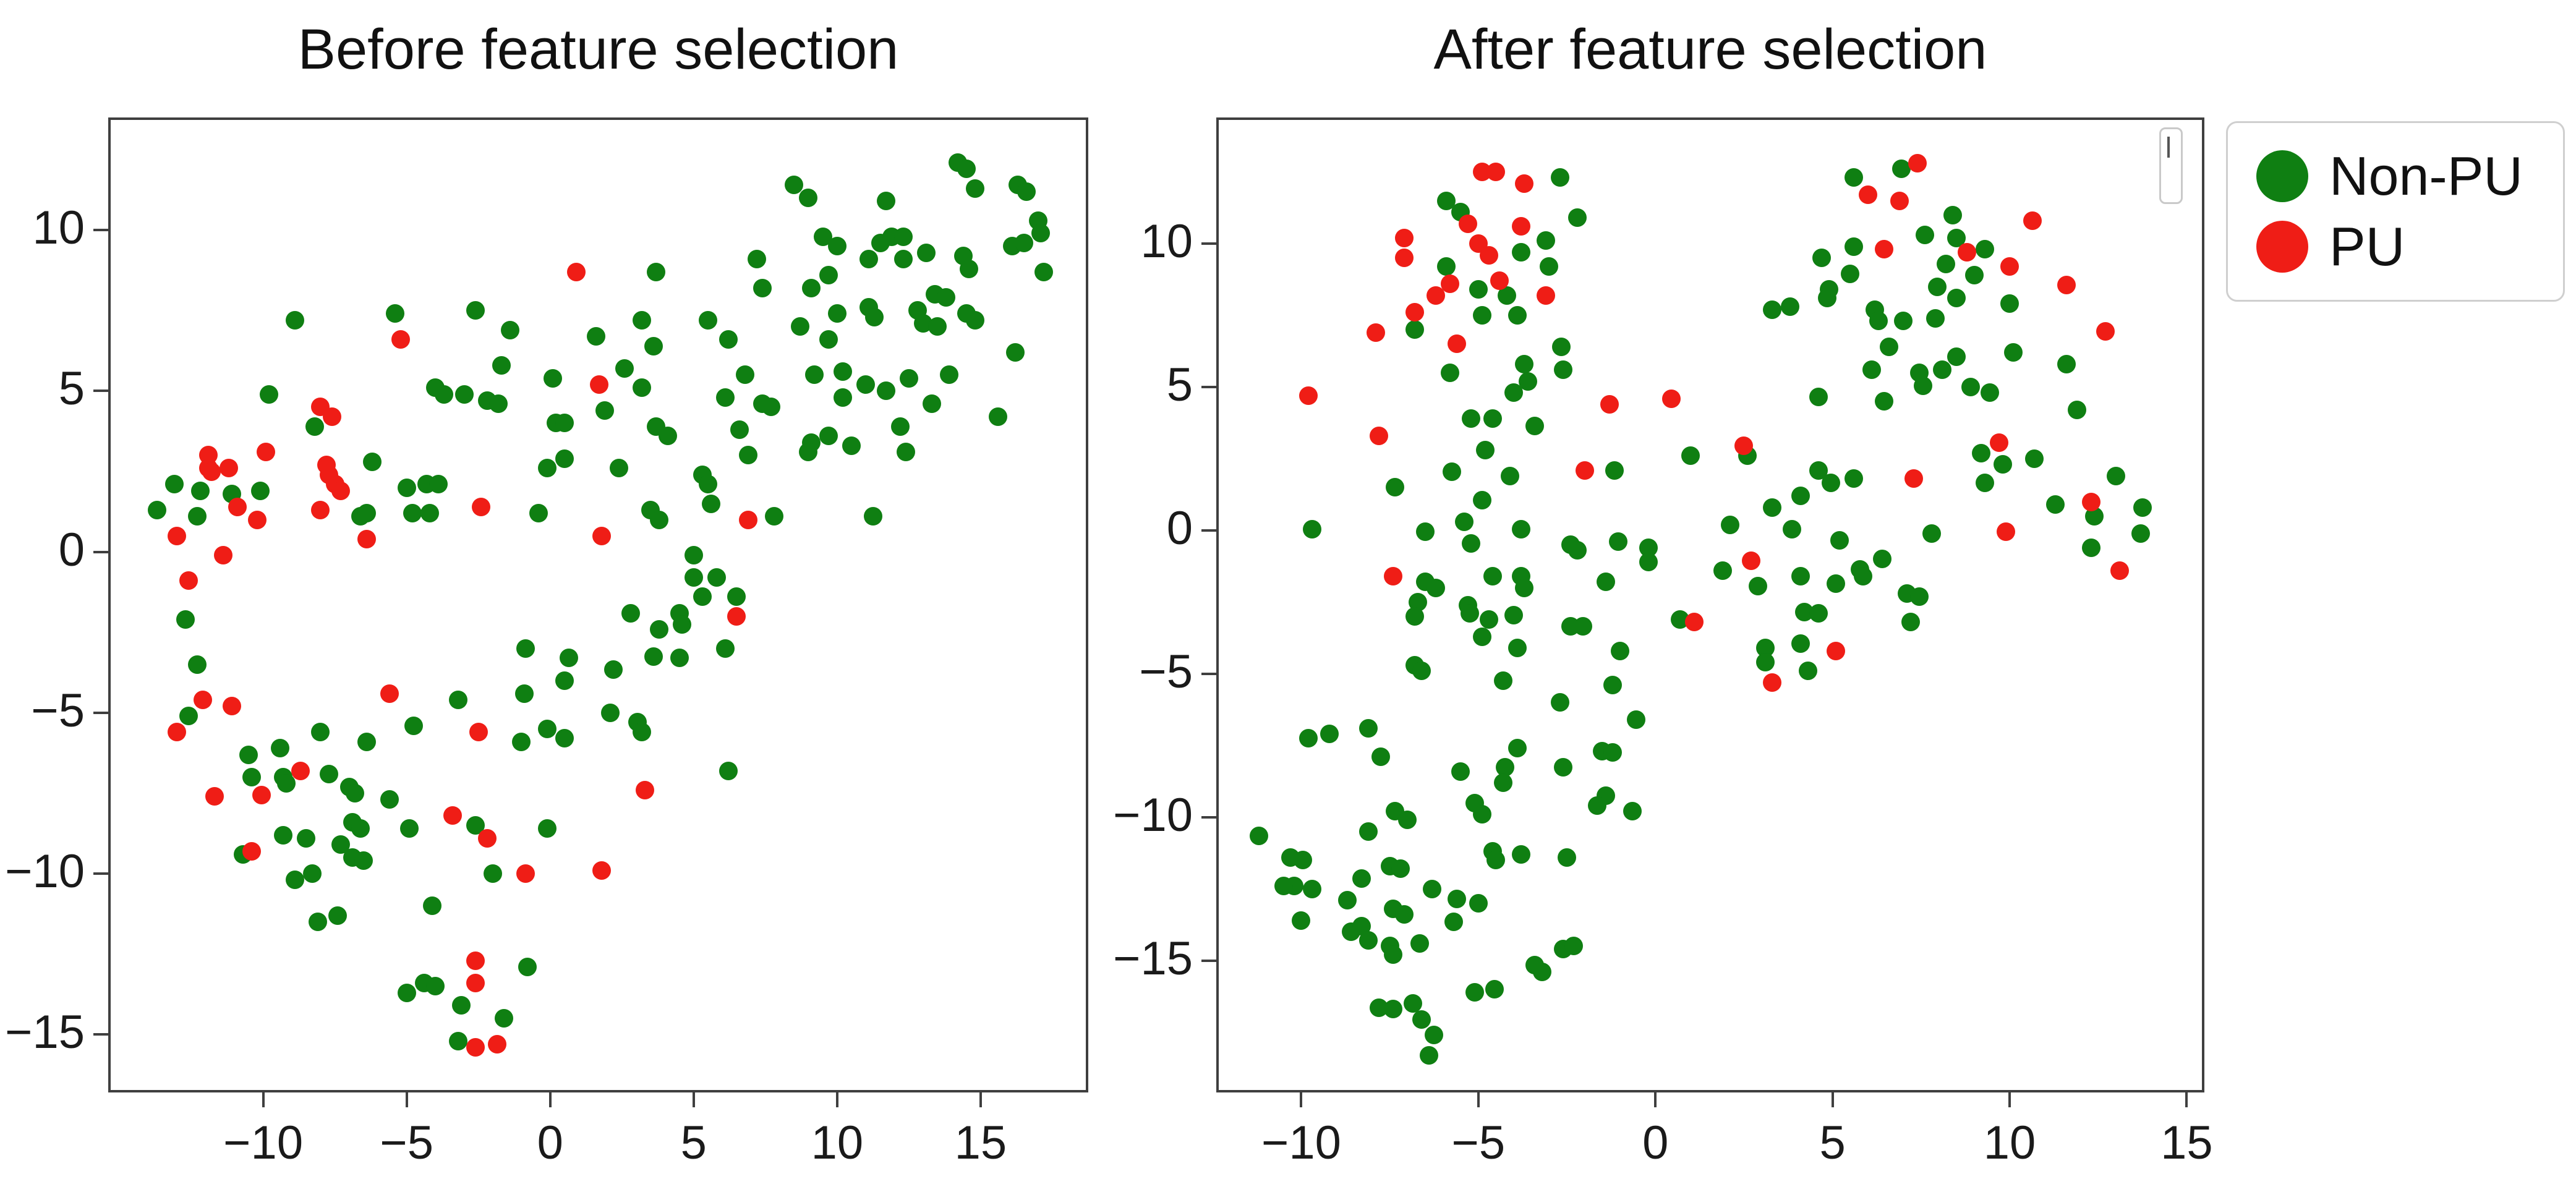  Describe the element at coordinates (58, 710) in the screenshot. I see `y-tick-label: −5` at that location.